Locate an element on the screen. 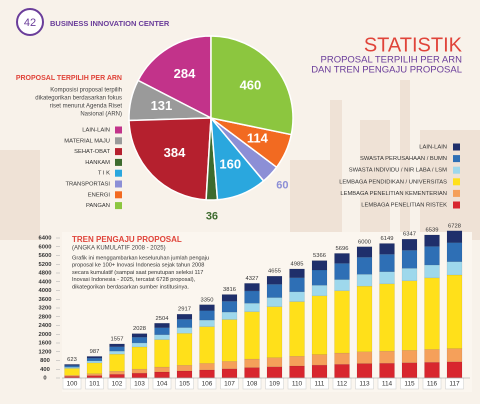 The height and width of the screenshot is (404, 480). y-tick-label: 2400 is located at coordinates (45, 326).